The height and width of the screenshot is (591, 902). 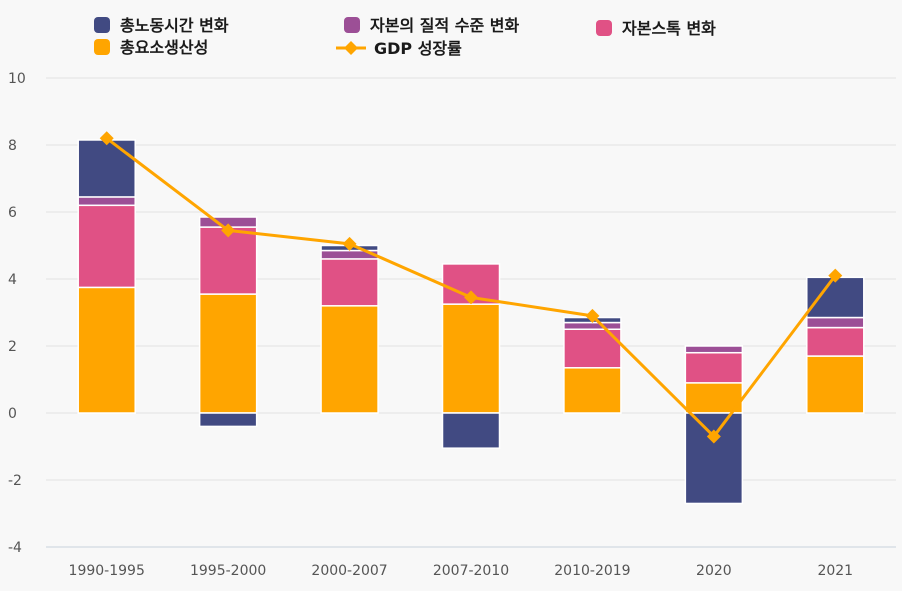 What do you see at coordinates (12, 347) in the screenshot?
I see `y-tick-label: 2` at bounding box center [12, 347].